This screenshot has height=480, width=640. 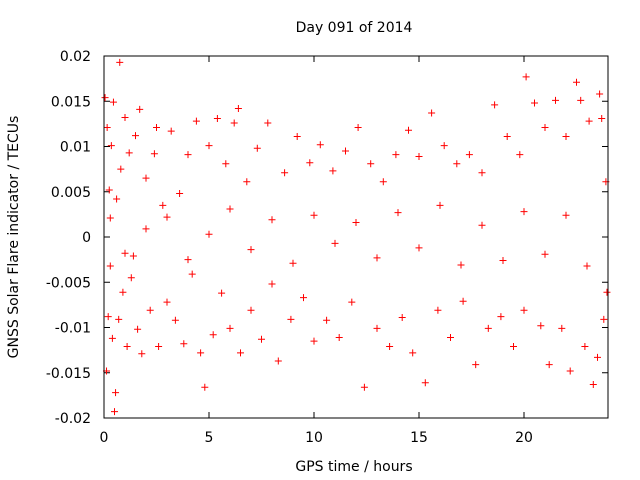 What do you see at coordinates (314, 438) in the screenshot?
I see `x-tick-label: 10` at bounding box center [314, 438].